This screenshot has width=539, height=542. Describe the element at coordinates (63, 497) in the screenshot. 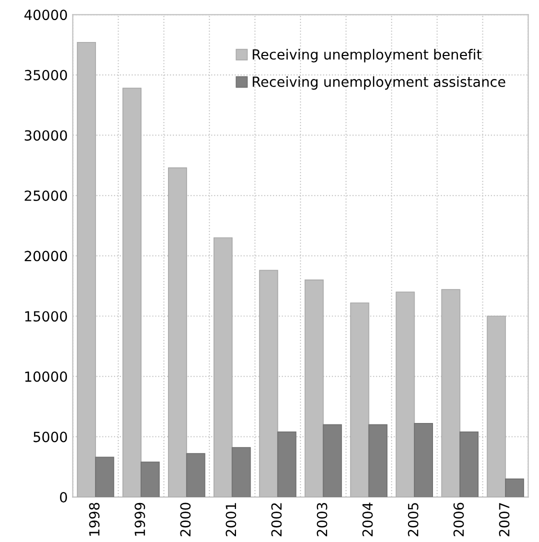

I see `y-tick-label: 0` at that location.